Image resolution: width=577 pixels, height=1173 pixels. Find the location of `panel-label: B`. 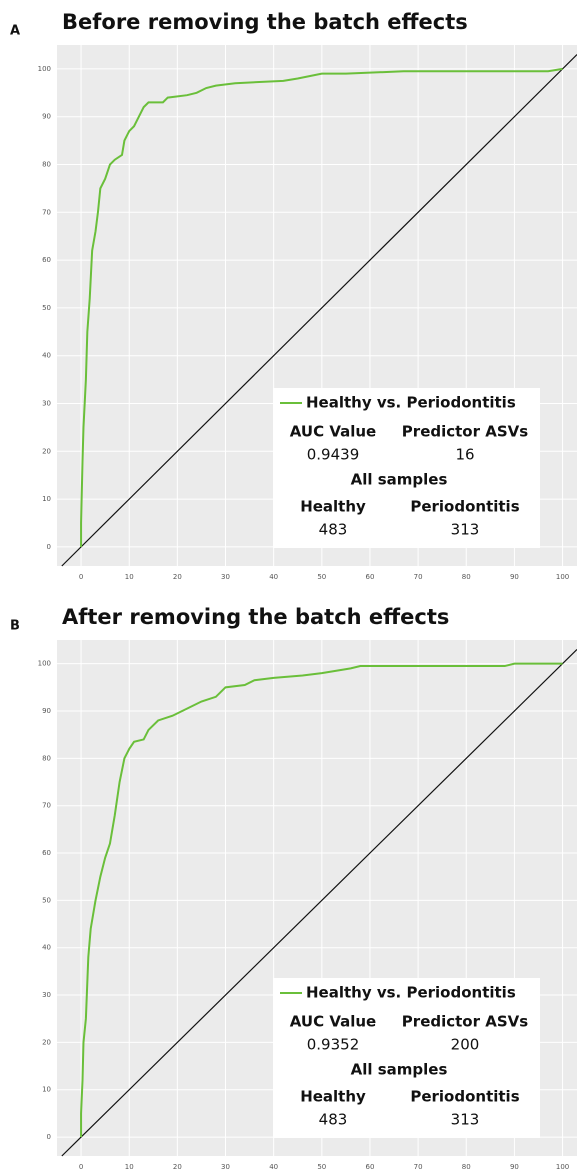

panel-label: B is located at coordinates (15, 626).